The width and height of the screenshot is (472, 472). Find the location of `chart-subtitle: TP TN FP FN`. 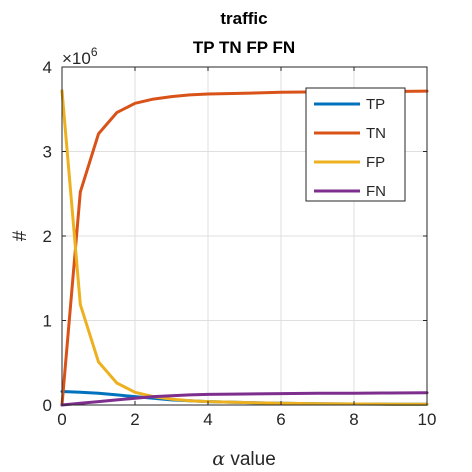

chart-subtitle: TP TN FP FN is located at coordinates (244, 47).